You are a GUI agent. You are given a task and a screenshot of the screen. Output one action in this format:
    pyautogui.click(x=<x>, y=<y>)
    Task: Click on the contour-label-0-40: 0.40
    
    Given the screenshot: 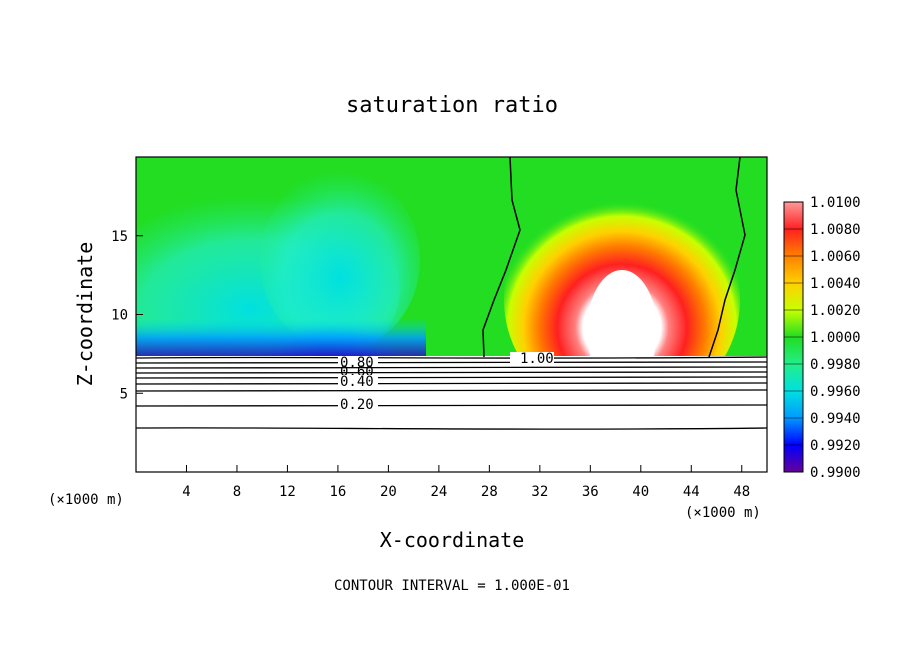 What is the action you would take?
    pyautogui.click(x=357, y=382)
    